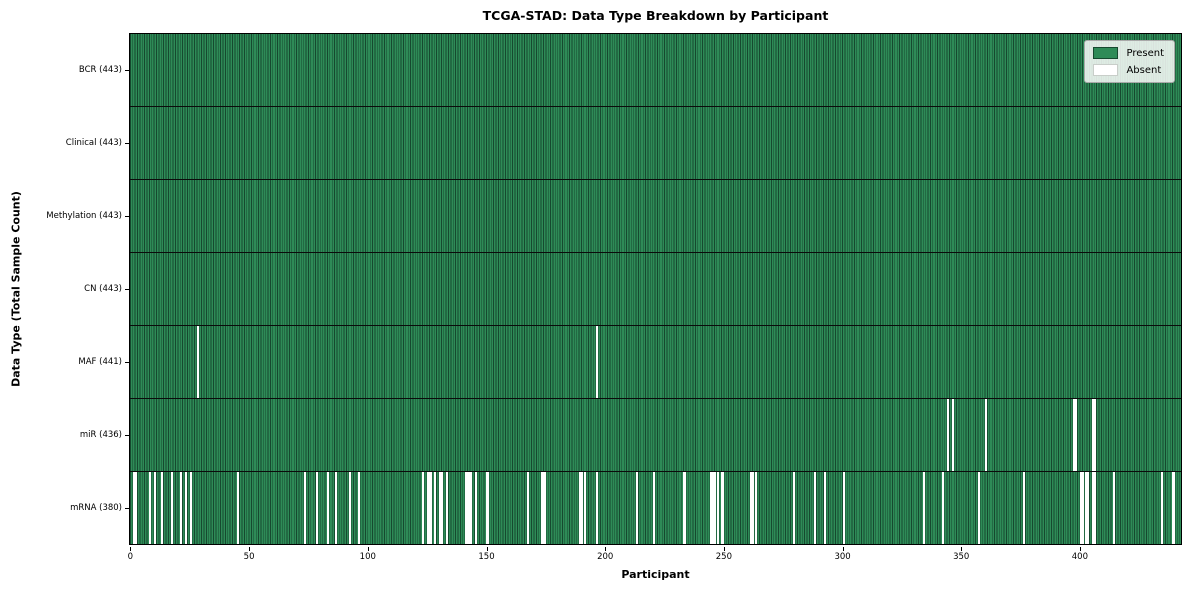 This screenshot has width=1200, height=600. I want to click on row-Methylation, so click(655, 216).